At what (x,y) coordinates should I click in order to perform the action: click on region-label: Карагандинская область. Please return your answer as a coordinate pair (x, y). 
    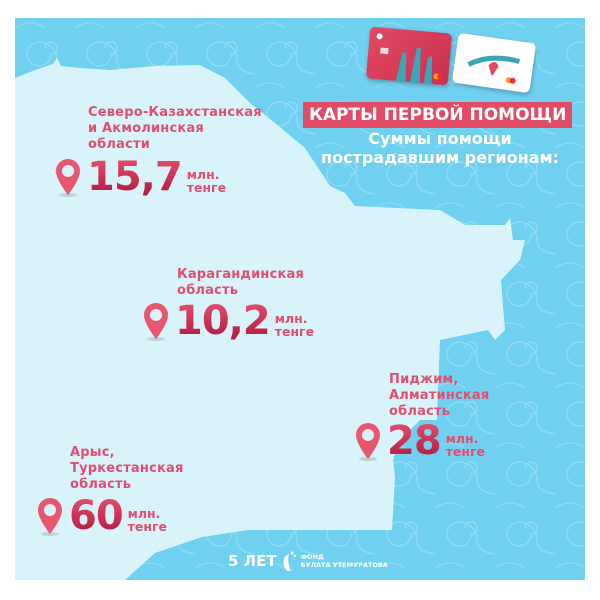
    Looking at the image, I should click on (240, 283).